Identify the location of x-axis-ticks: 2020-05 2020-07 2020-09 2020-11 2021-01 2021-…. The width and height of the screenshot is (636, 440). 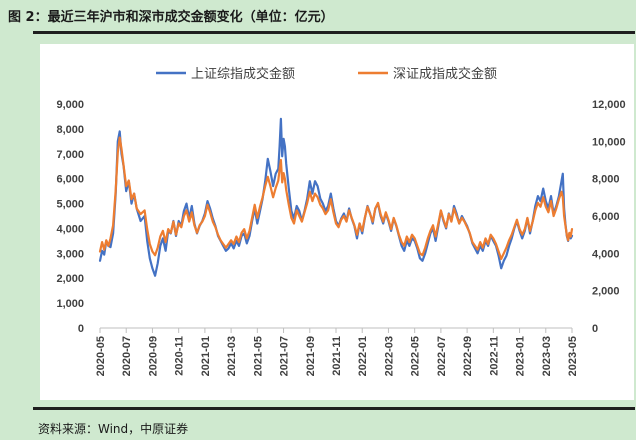
(337, 352).